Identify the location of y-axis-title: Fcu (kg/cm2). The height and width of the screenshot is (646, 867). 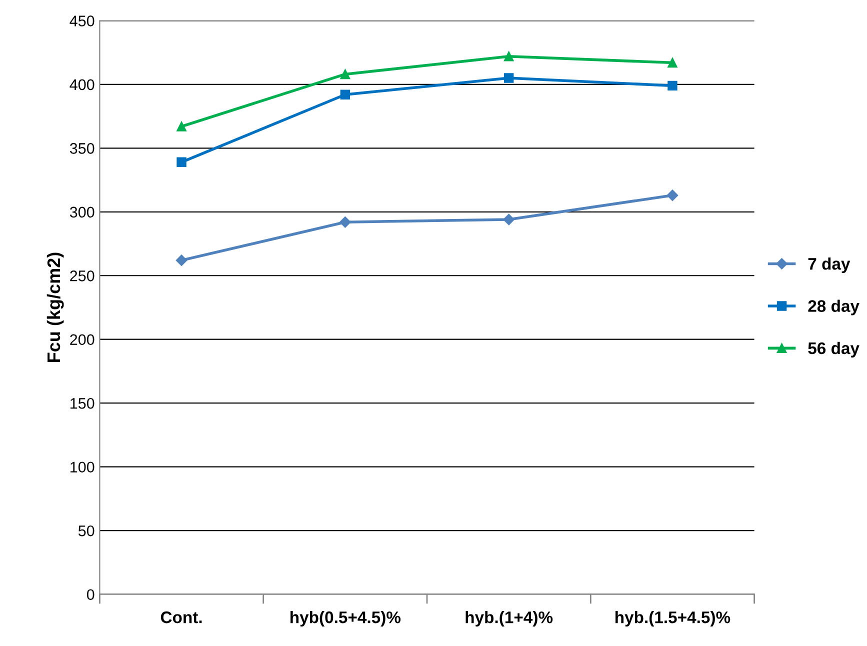
(55, 307).